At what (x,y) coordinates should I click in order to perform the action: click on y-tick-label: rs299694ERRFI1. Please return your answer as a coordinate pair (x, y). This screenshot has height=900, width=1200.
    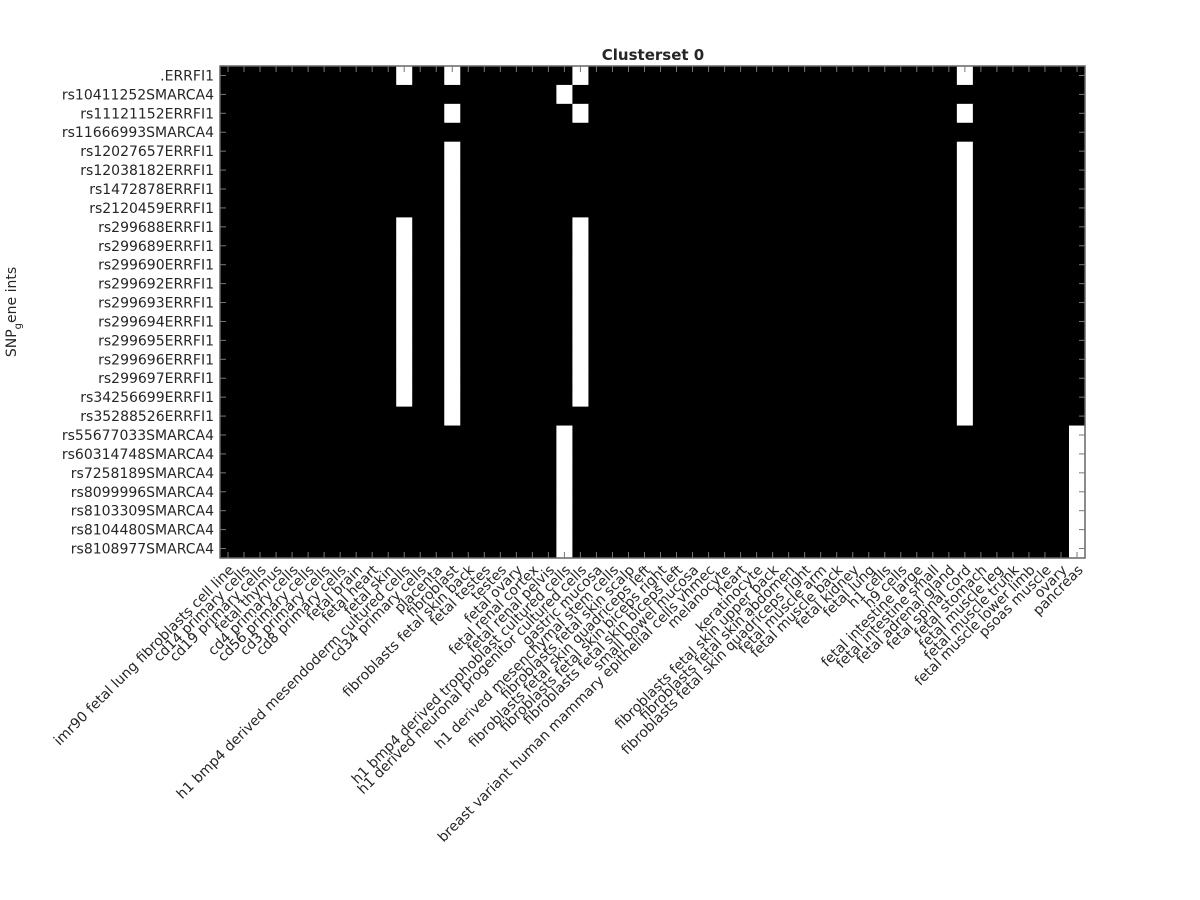
    Looking at the image, I should click on (156, 322).